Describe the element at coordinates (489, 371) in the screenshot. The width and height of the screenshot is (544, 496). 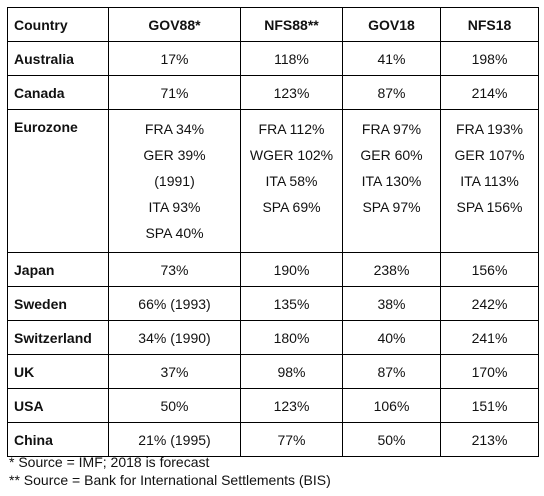
I see `table-cell: 170%` at that location.